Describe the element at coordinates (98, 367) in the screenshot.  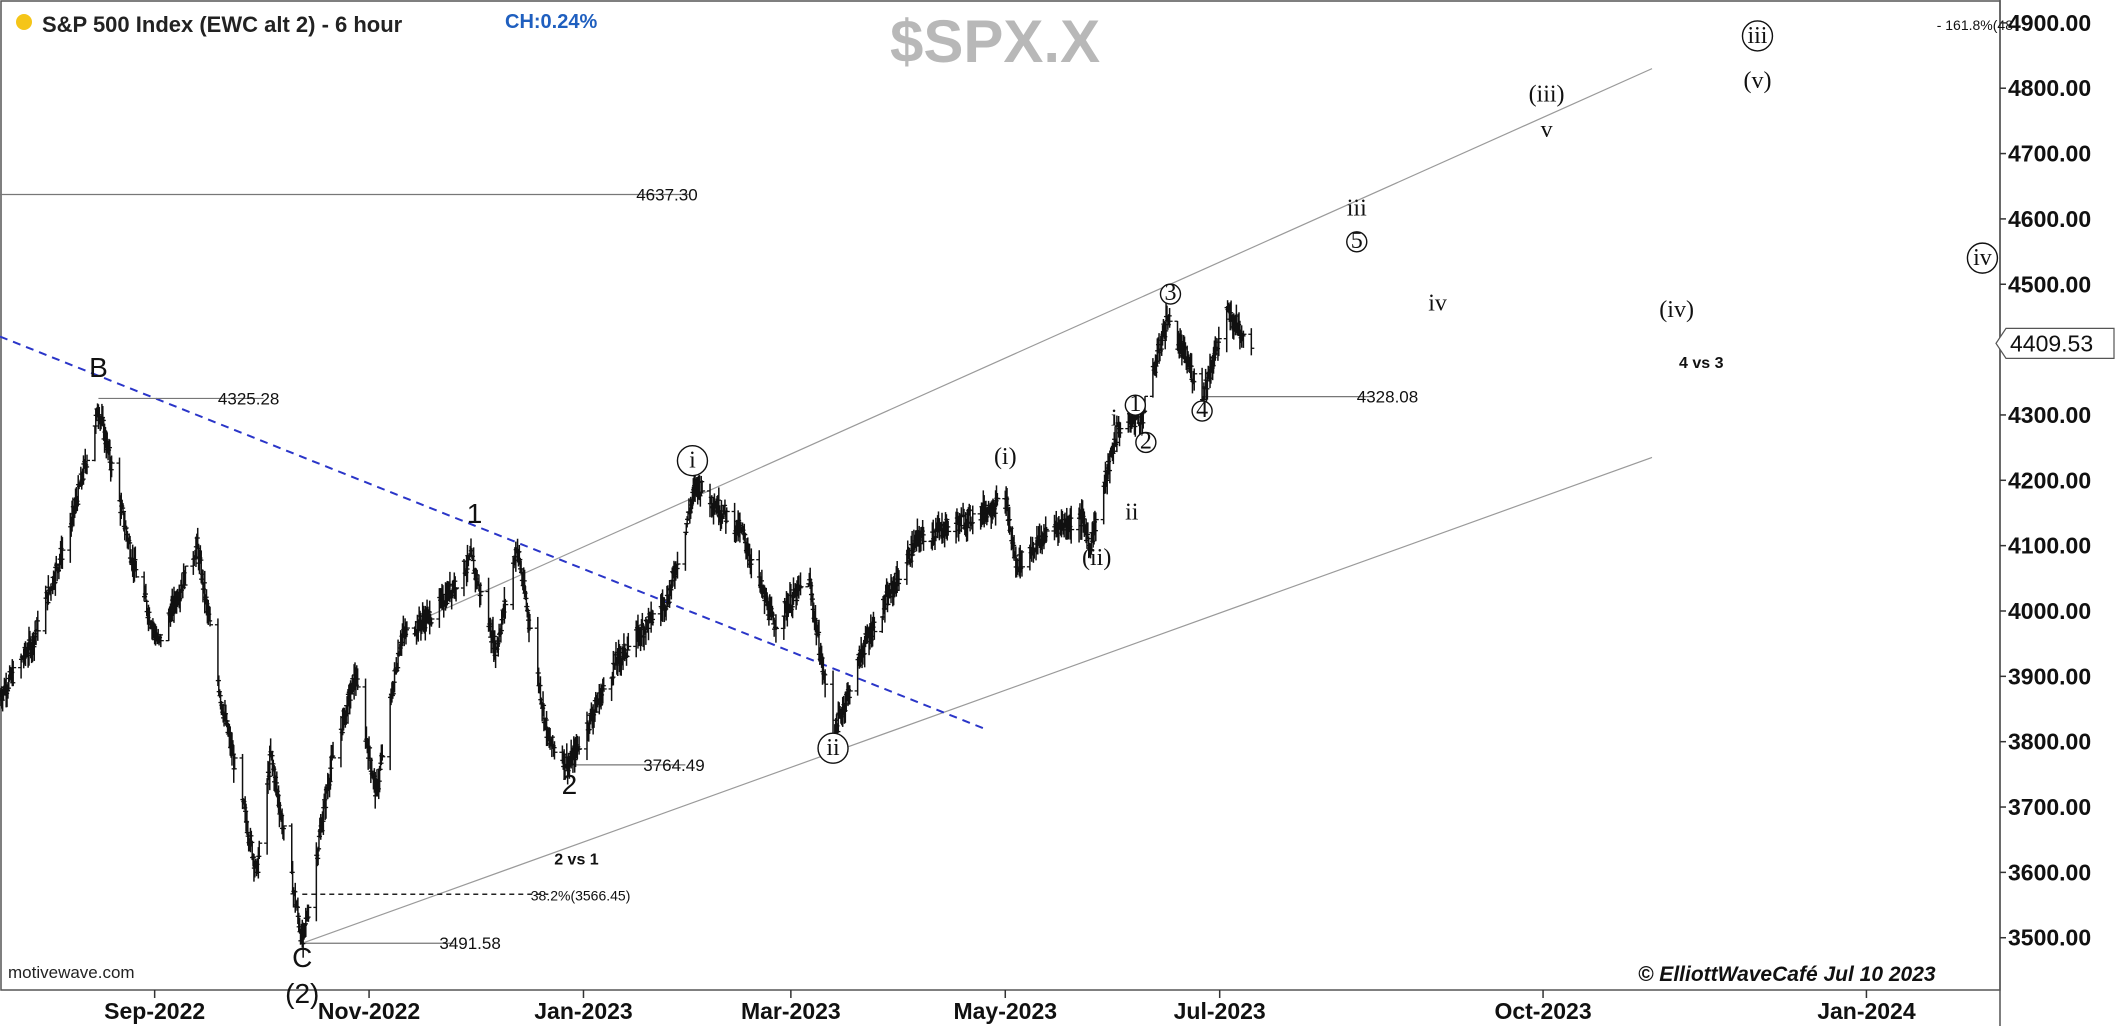
I see `wave-label: B` at that location.